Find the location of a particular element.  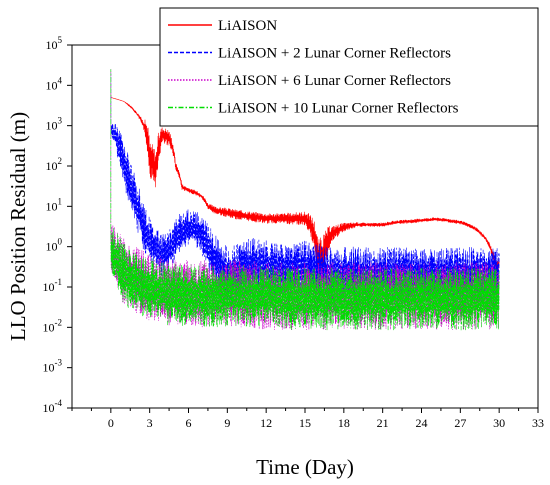

y-tick-label: 10⁴ is located at coordinates (54, 83).